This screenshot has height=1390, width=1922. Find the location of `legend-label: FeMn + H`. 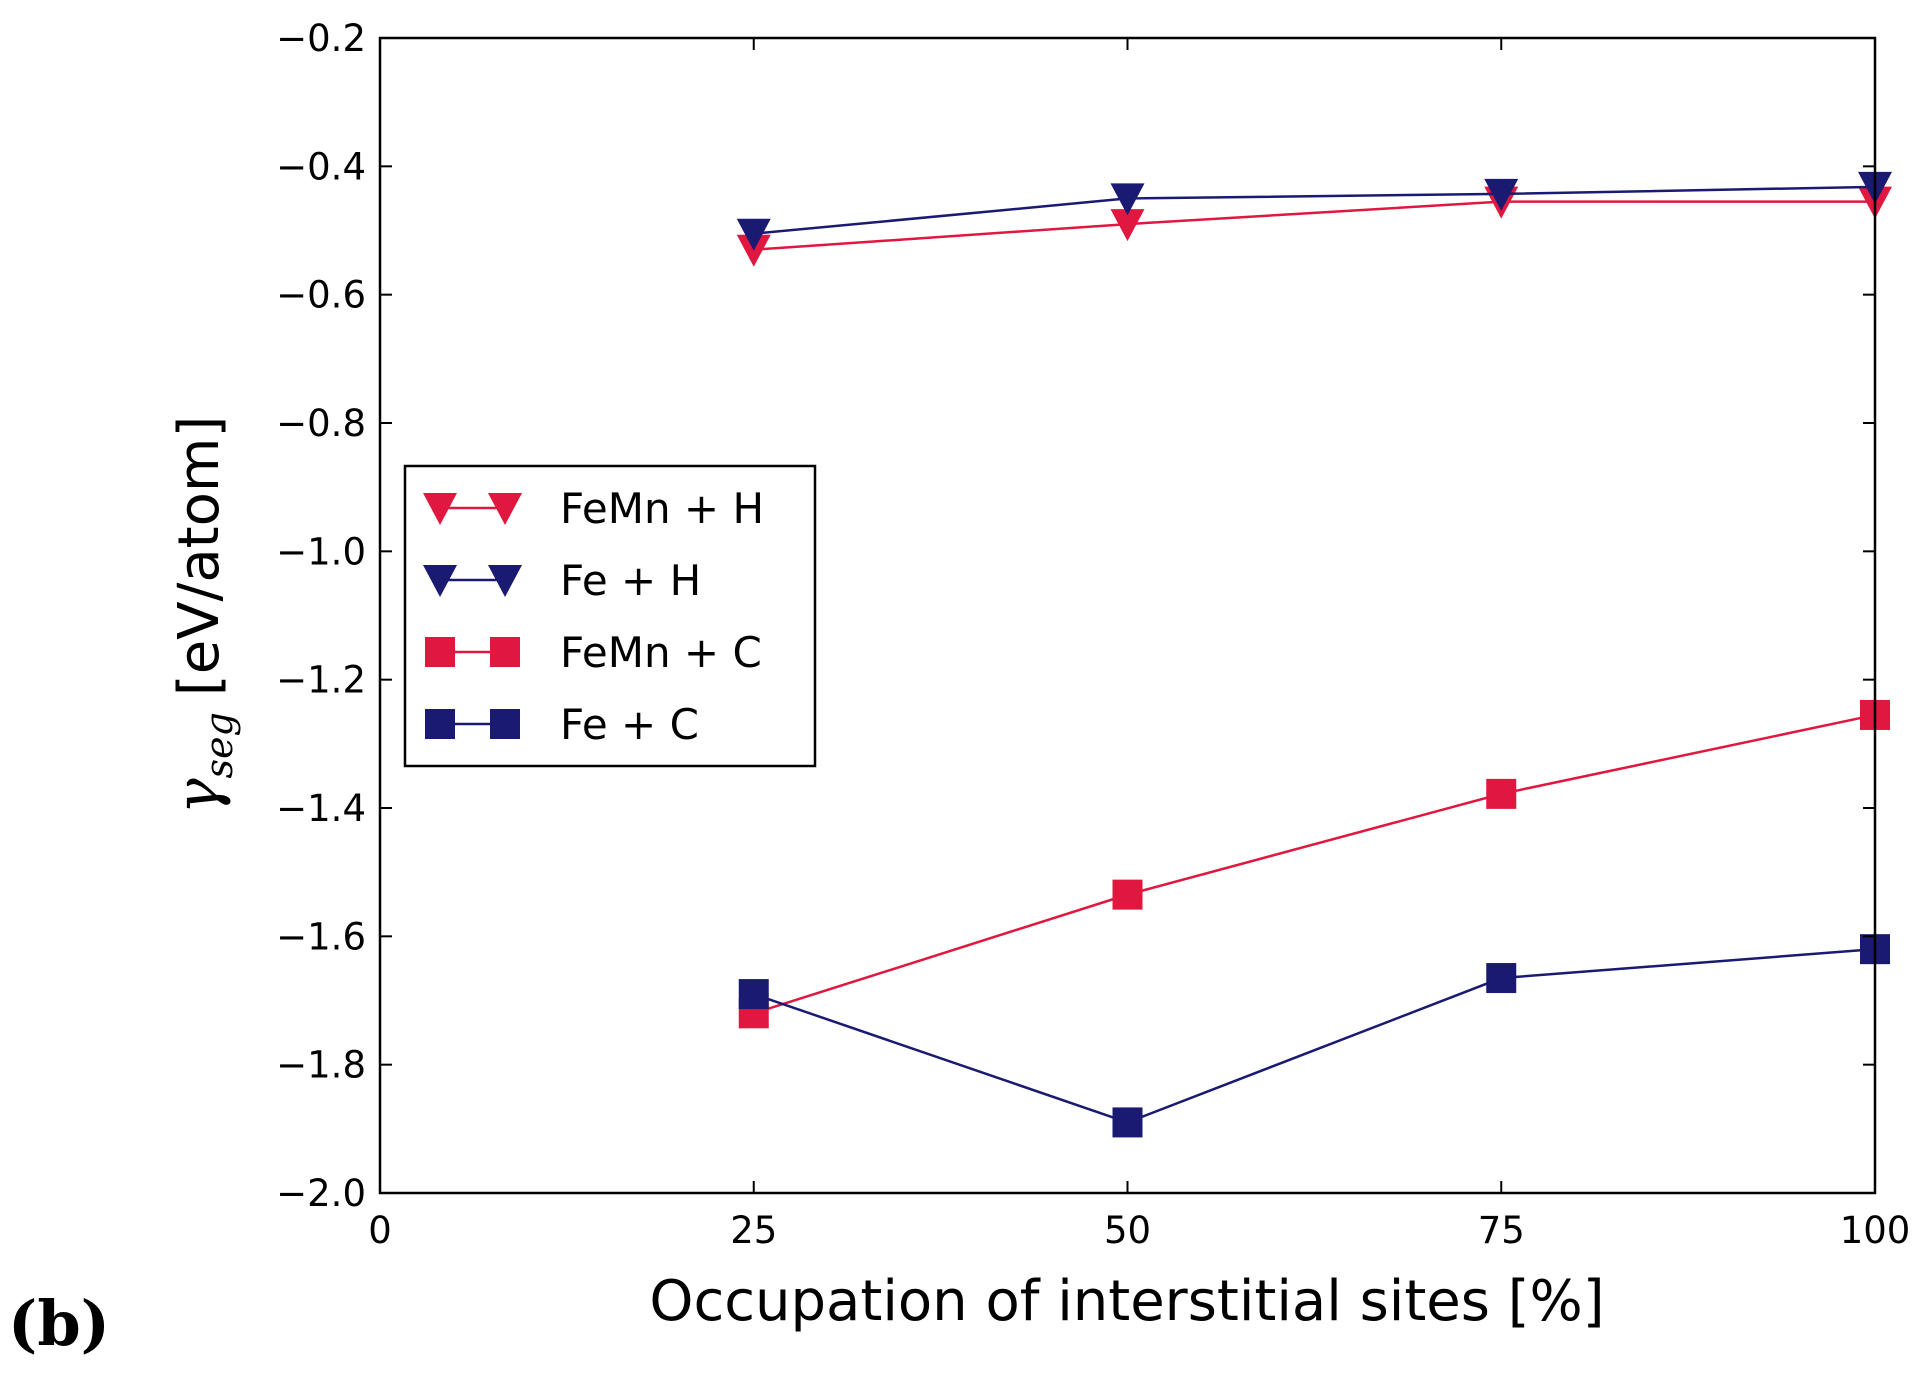

legend-label: FeMn + H is located at coordinates (662, 508).